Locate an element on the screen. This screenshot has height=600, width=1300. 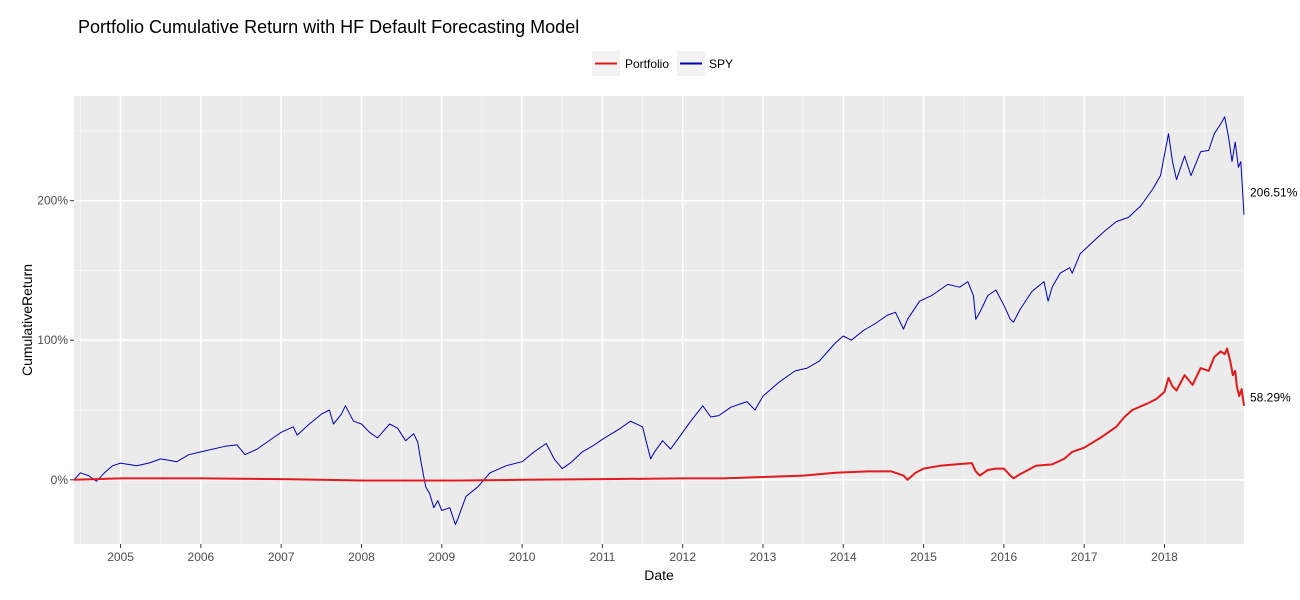
x-tick-label: 2017 is located at coordinates (1084, 557).